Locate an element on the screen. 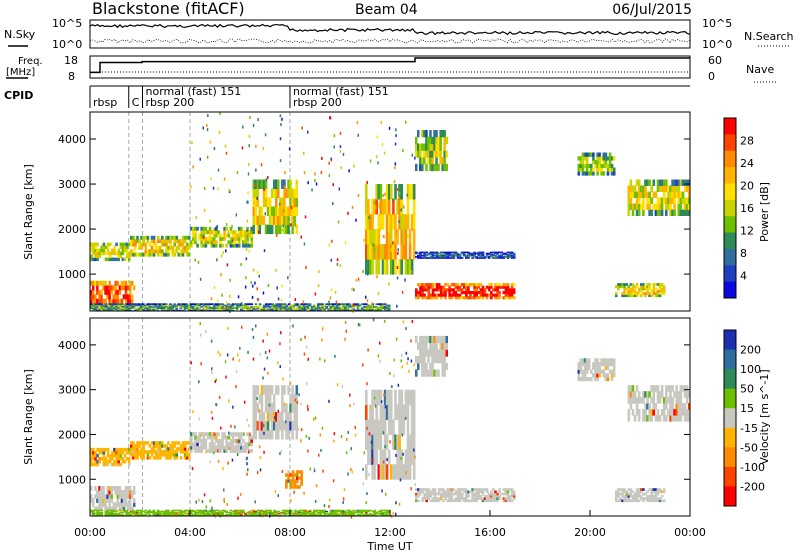 The width and height of the screenshot is (800, 554). noise-right-tick-high: 10^5 is located at coordinates (717, 23).